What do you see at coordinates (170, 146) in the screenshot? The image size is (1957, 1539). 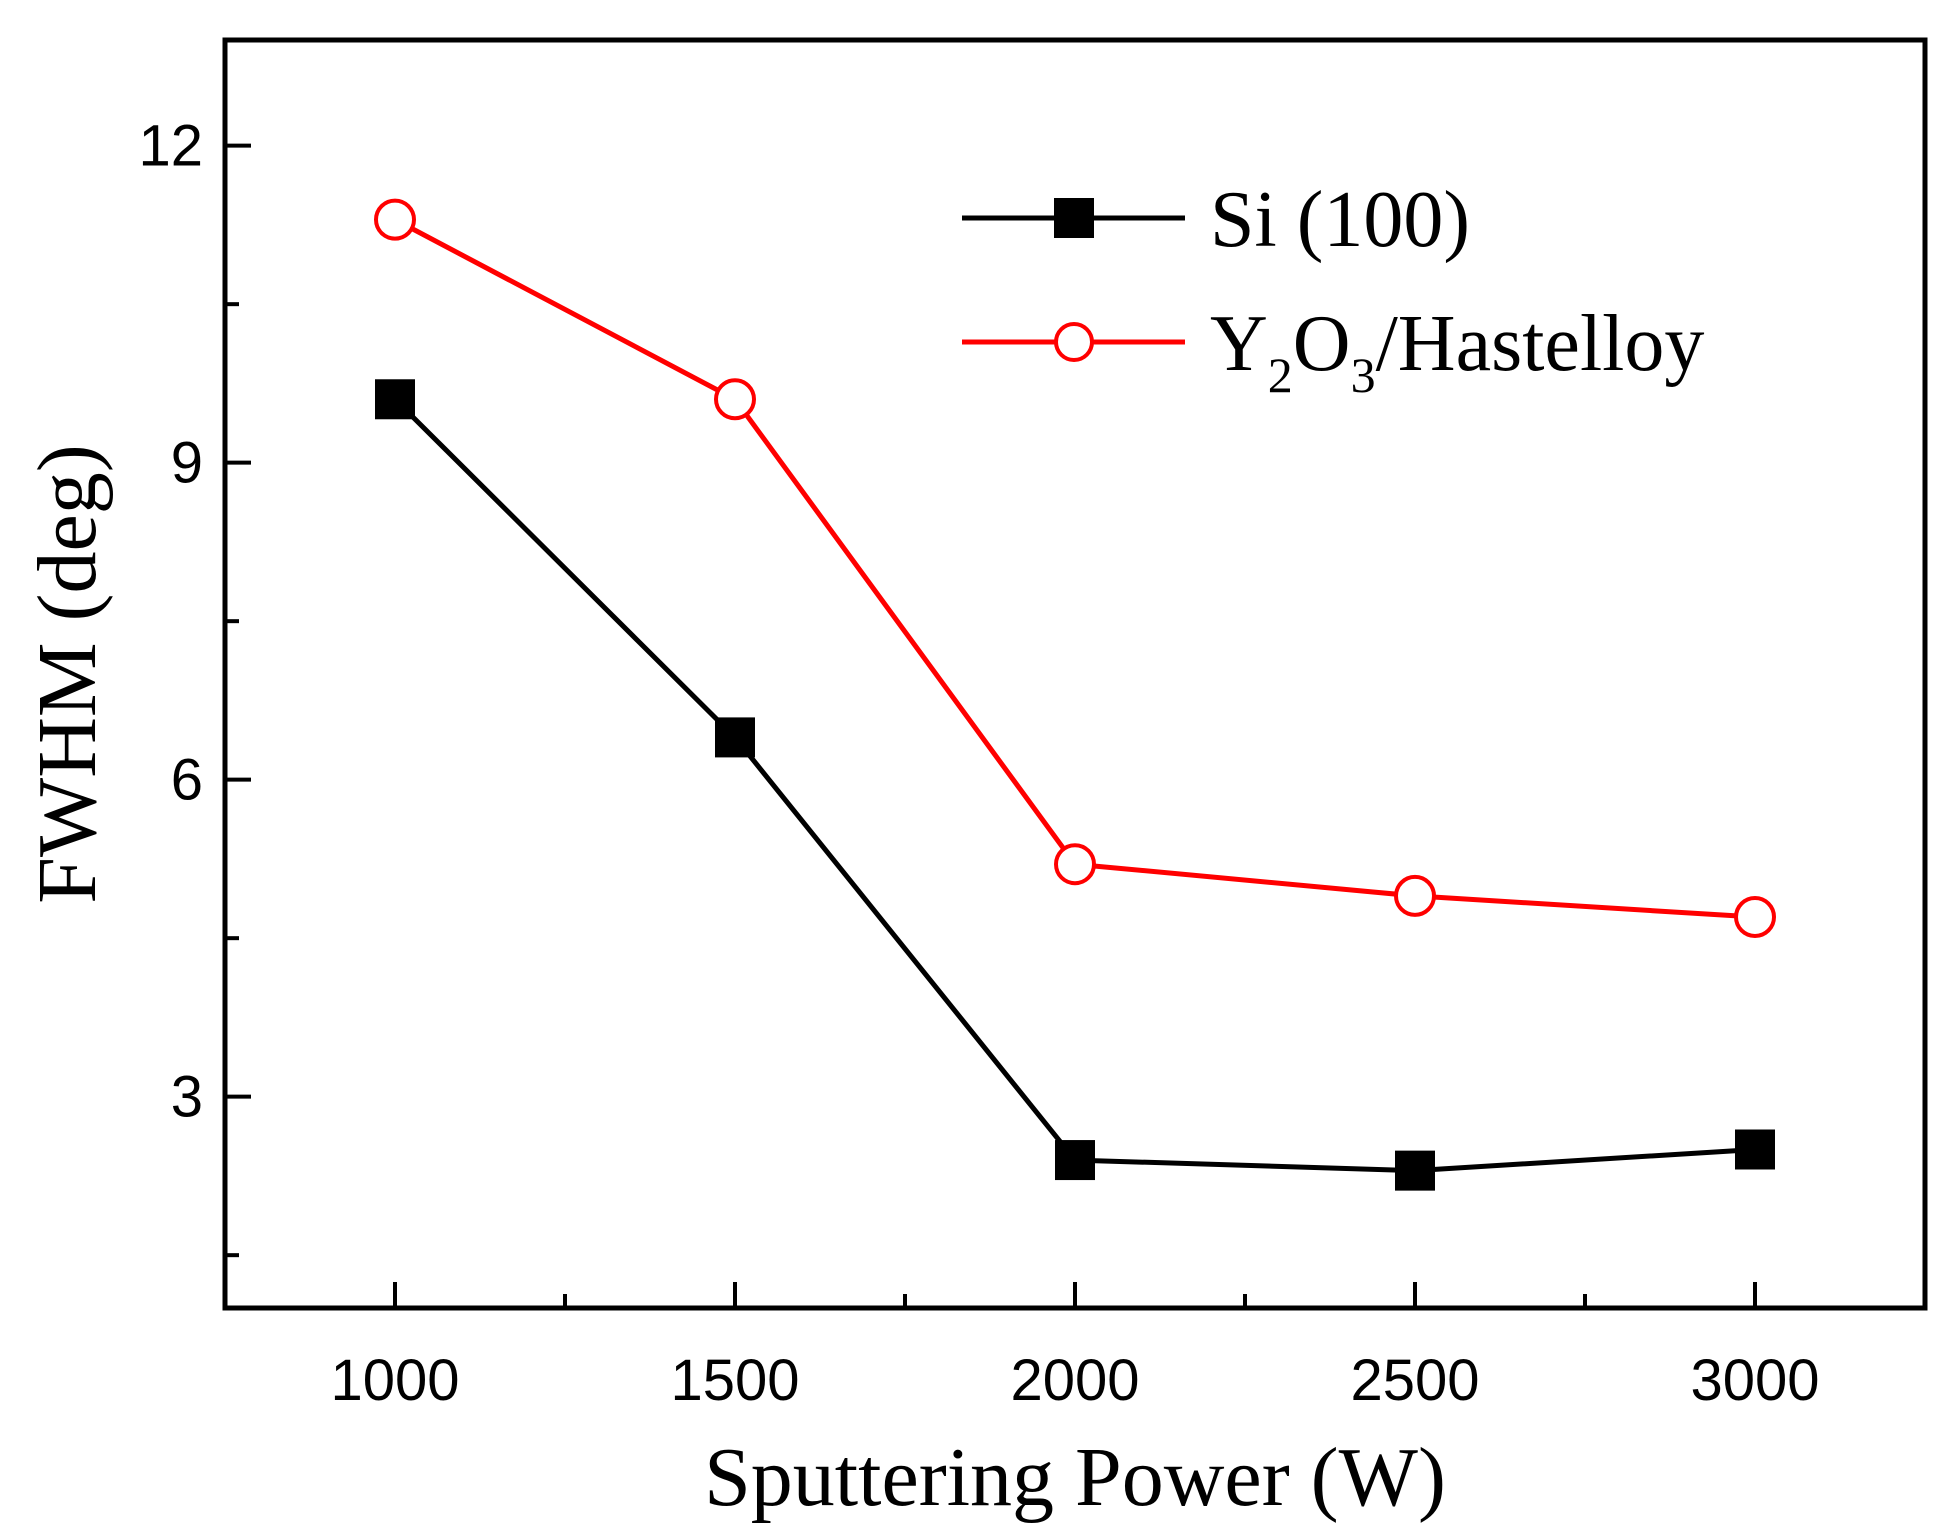 I see `y-tick-label: 12` at bounding box center [170, 146].